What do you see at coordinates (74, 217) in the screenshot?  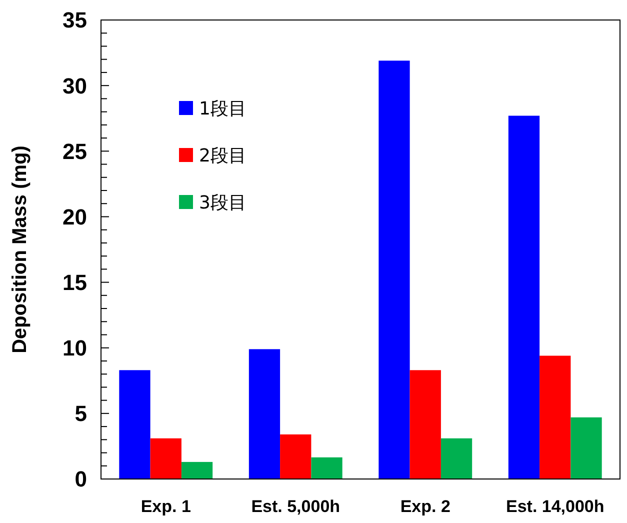 I see `y-tick-label: 20` at bounding box center [74, 217].